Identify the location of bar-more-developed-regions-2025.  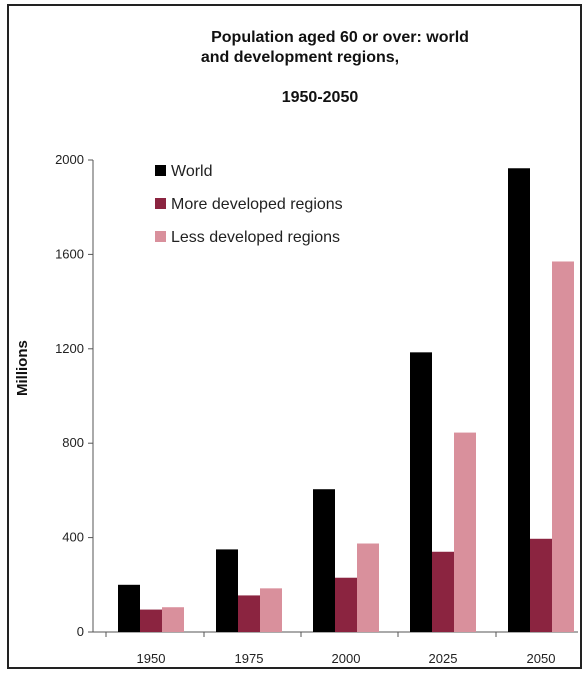
(443, 591).